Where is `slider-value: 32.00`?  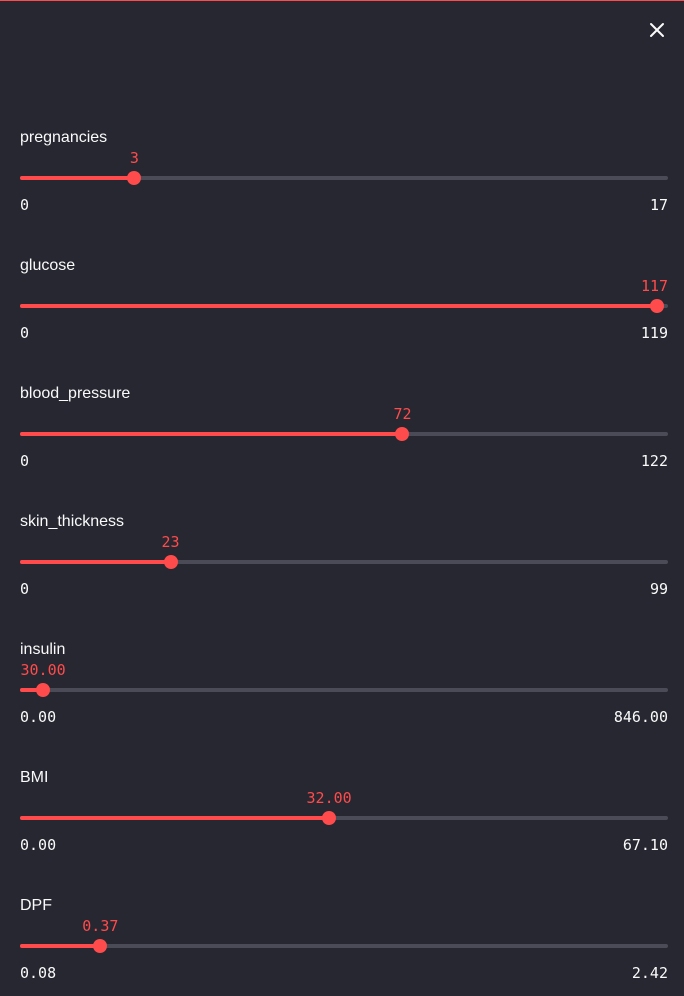 slider-value: 32.00 is located at coordinates (329, 798).